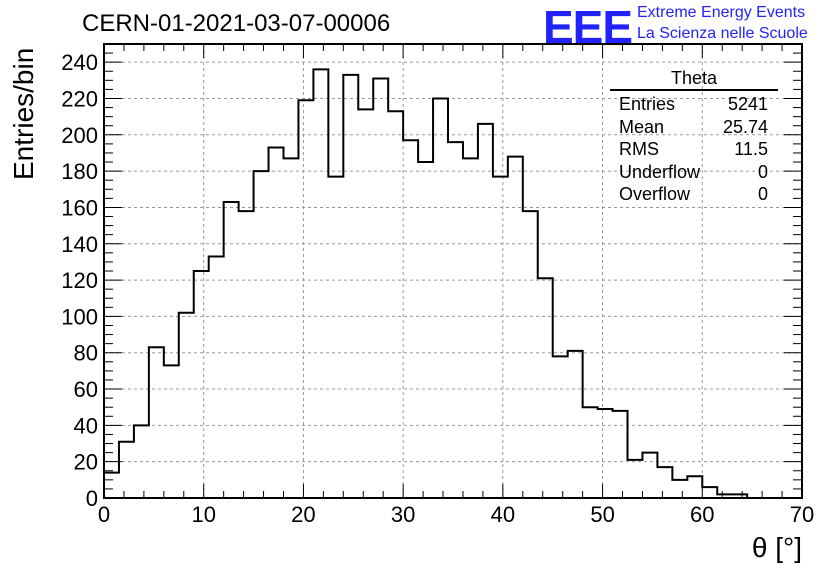 Image resolution: width=836 pixels, height=572 pixels. Describe the element at coordinates (721, 12) in the screenshot. I see `logo-line-1: Extreme Energy Events` at that location.